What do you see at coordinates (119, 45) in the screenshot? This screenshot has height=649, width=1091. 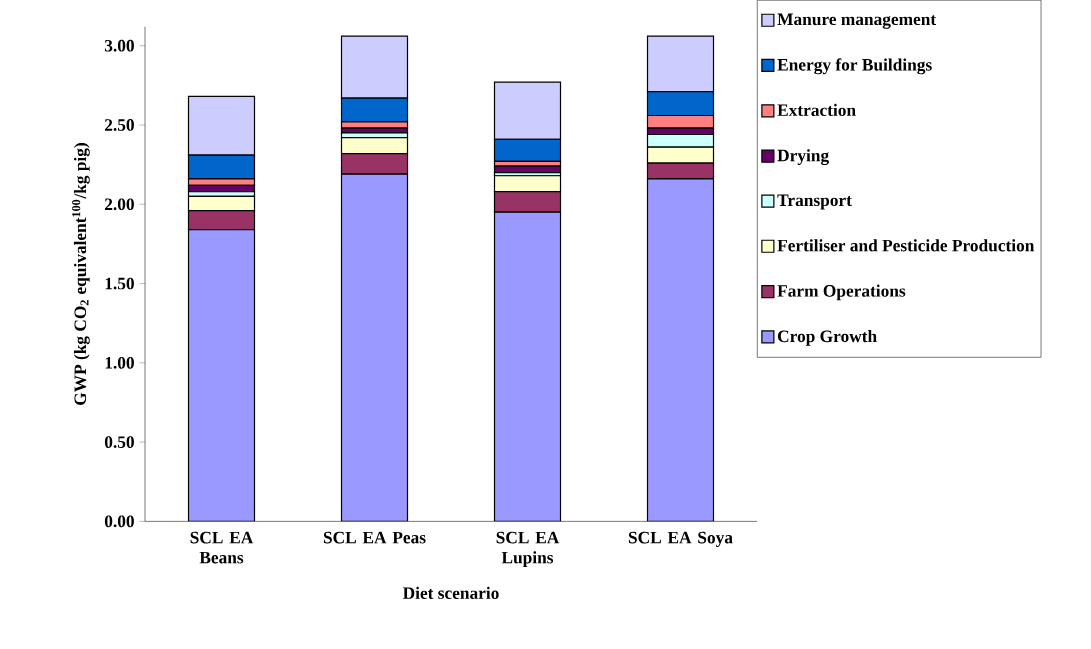 I see `y-tick-label: 3.00` at bounding box center [119, 45].